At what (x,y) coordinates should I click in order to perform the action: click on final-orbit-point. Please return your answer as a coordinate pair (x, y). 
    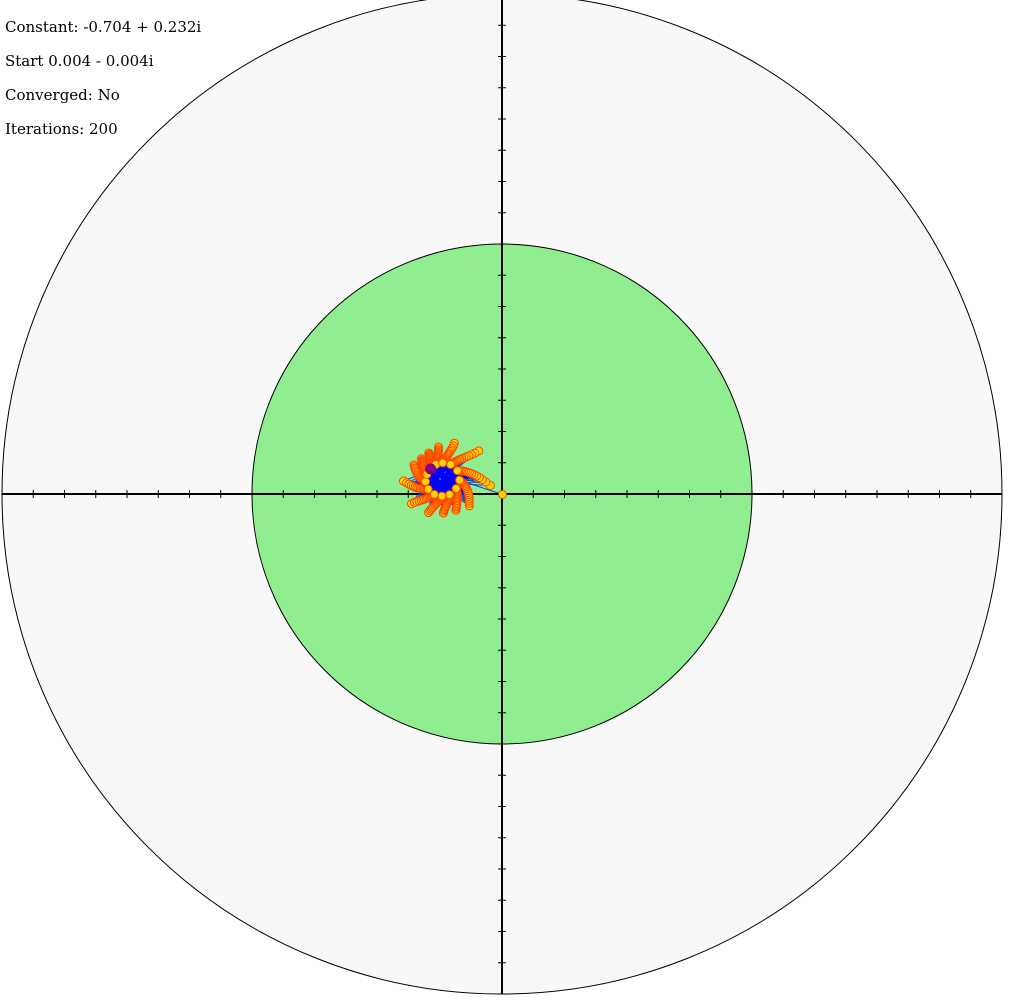
    Looking at the image, I should click on (431, 469).